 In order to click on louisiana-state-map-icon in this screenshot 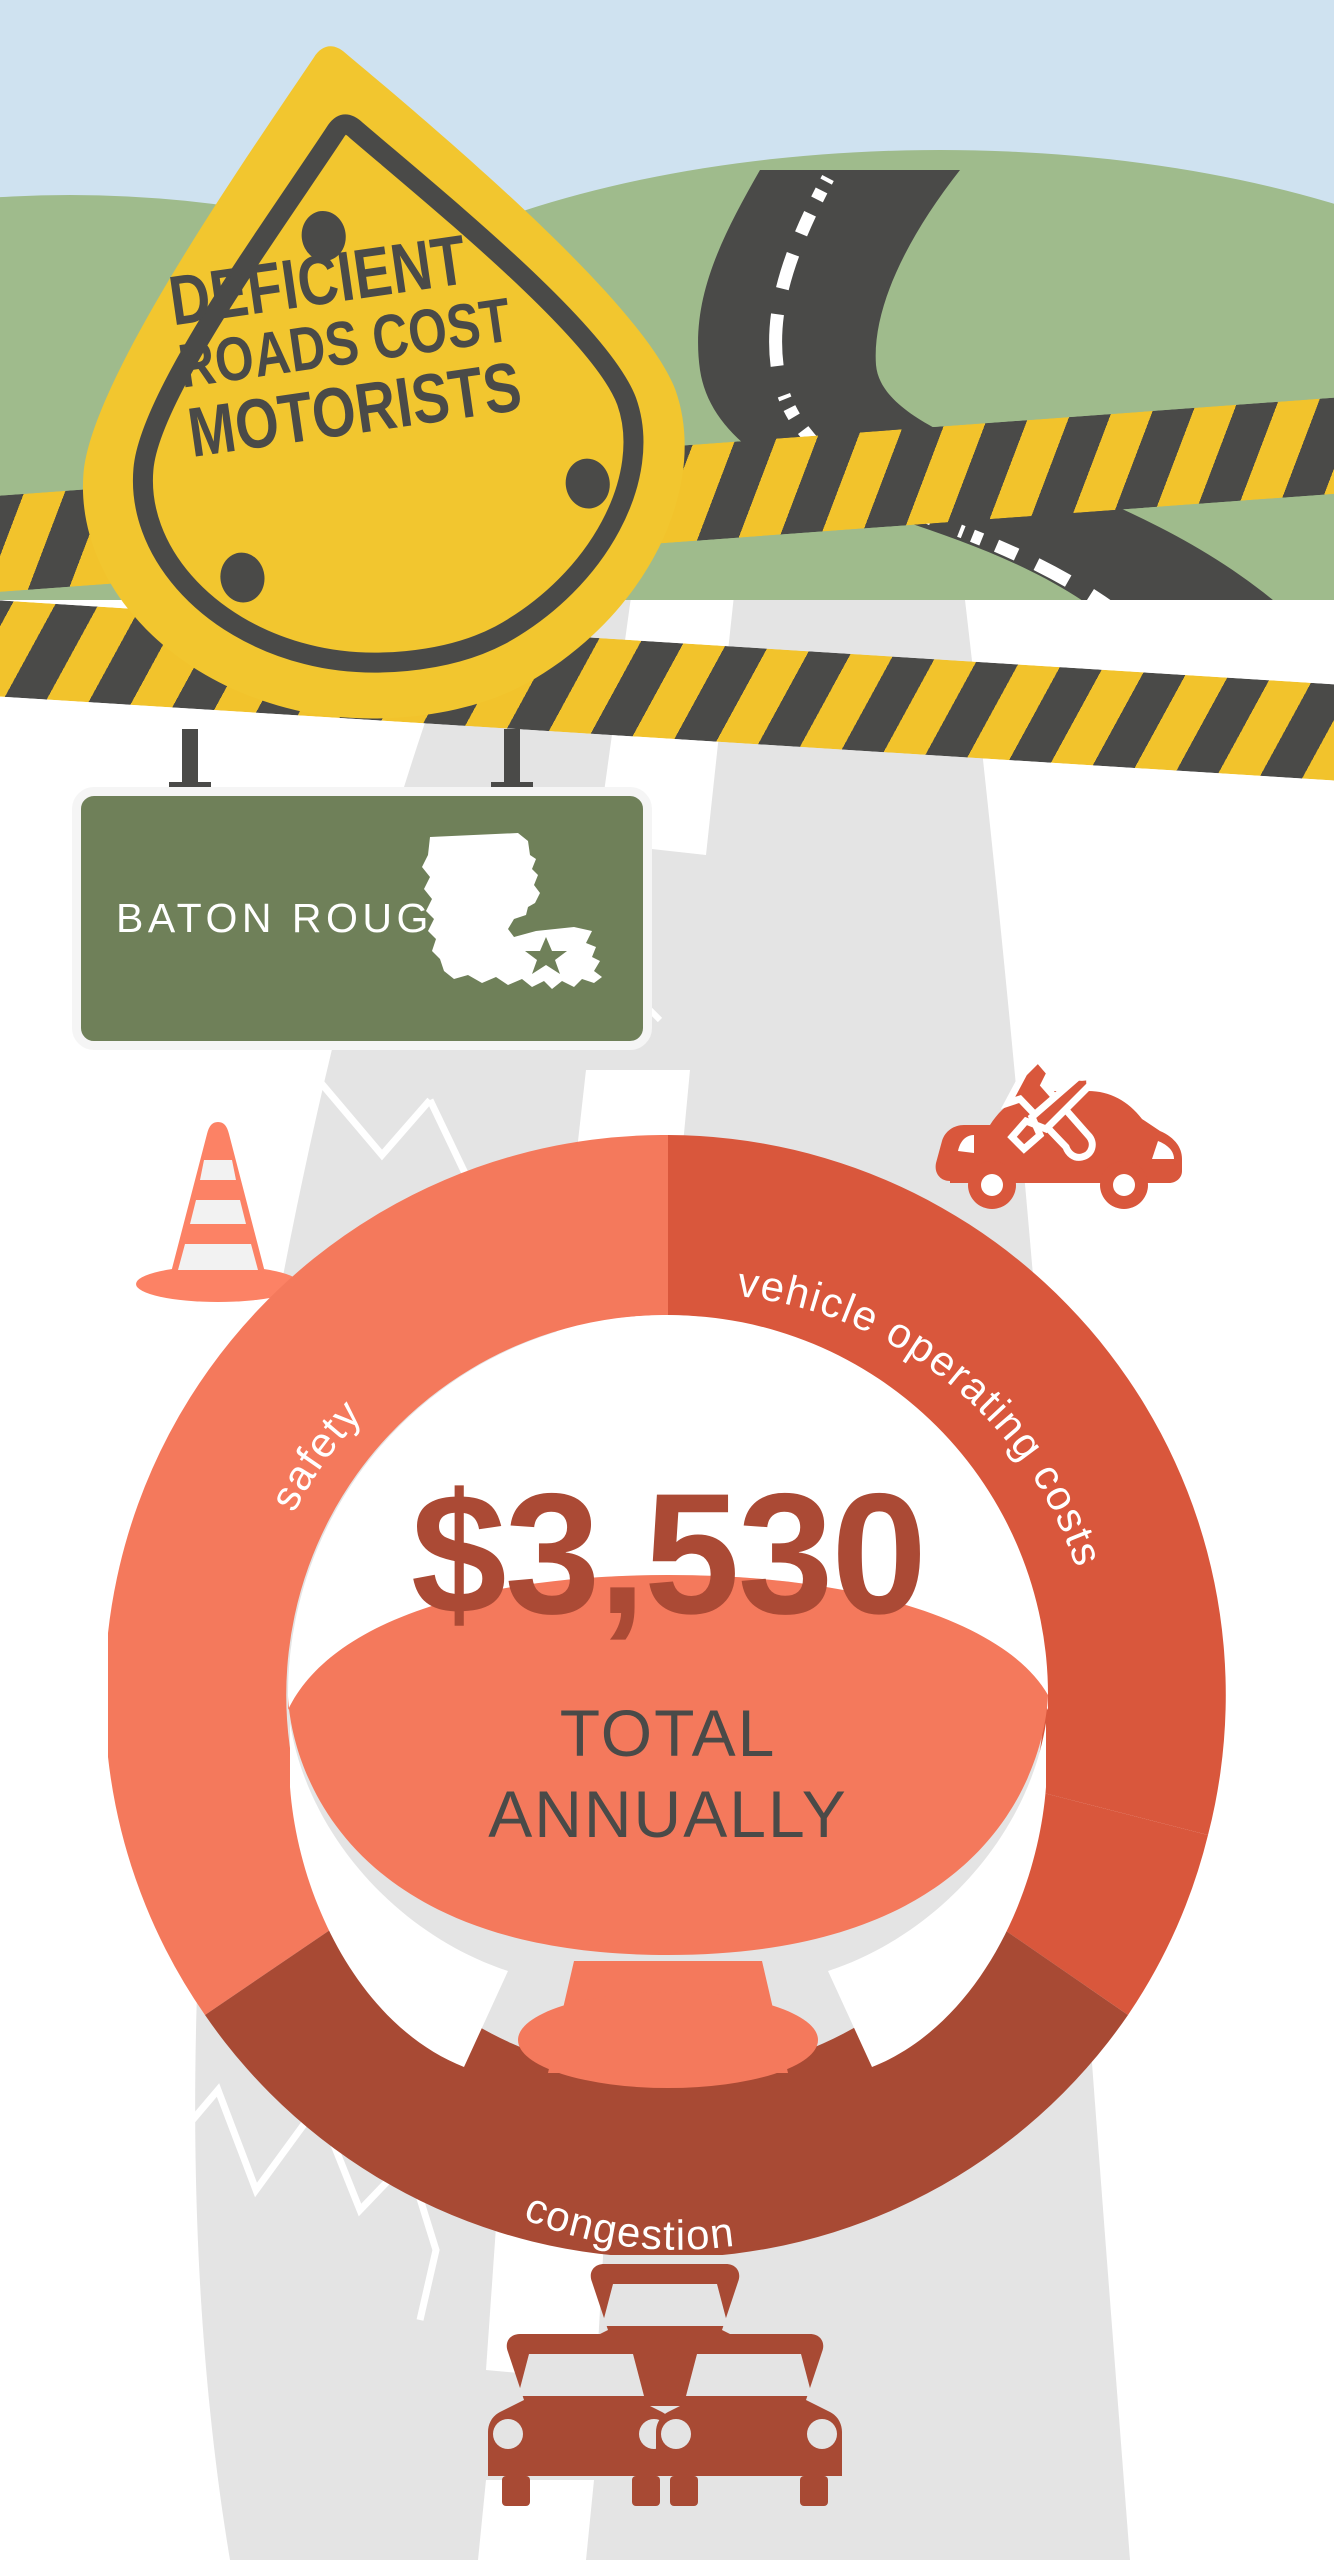, I will do `click(512, 911)`.